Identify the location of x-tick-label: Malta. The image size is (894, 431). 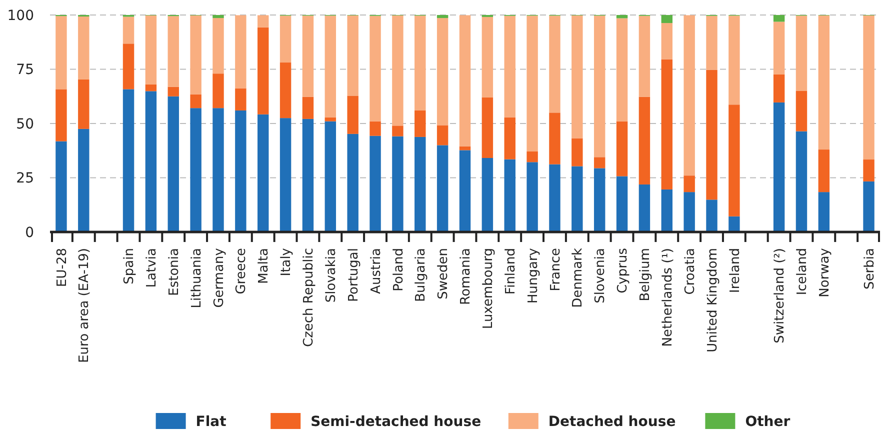
(264, 266).